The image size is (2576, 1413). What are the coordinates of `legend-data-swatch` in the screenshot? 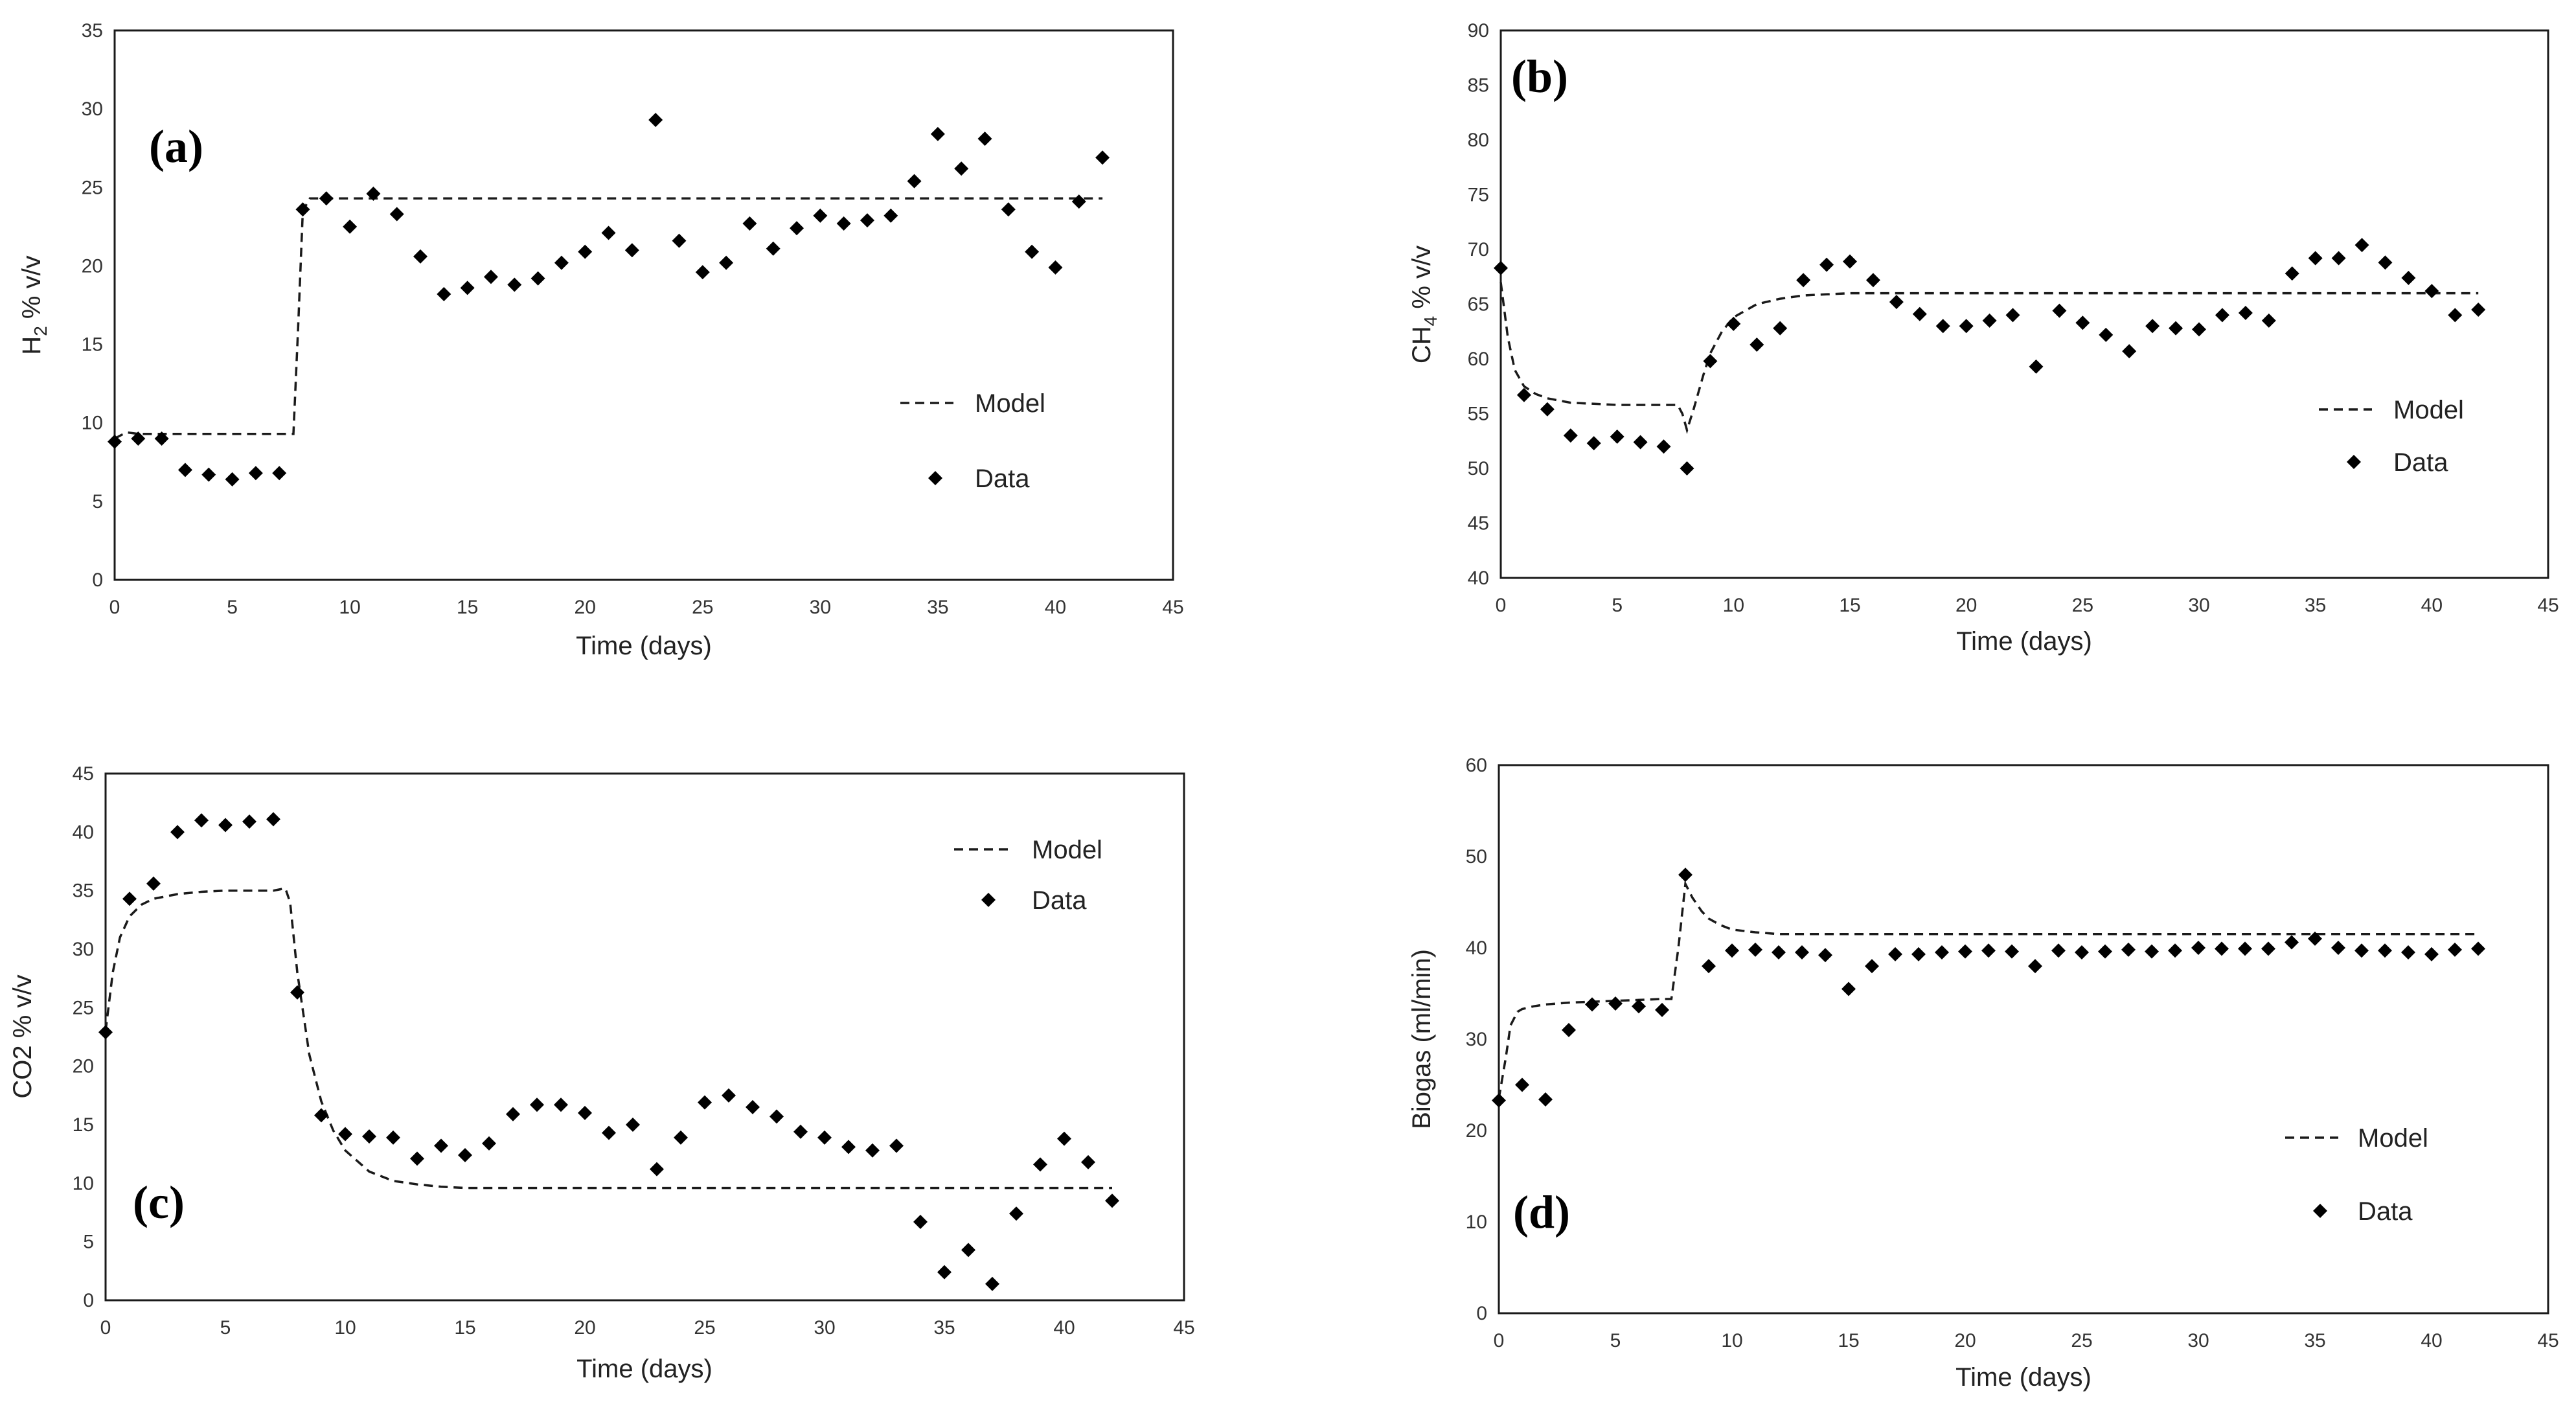 It's located at (989, 900).